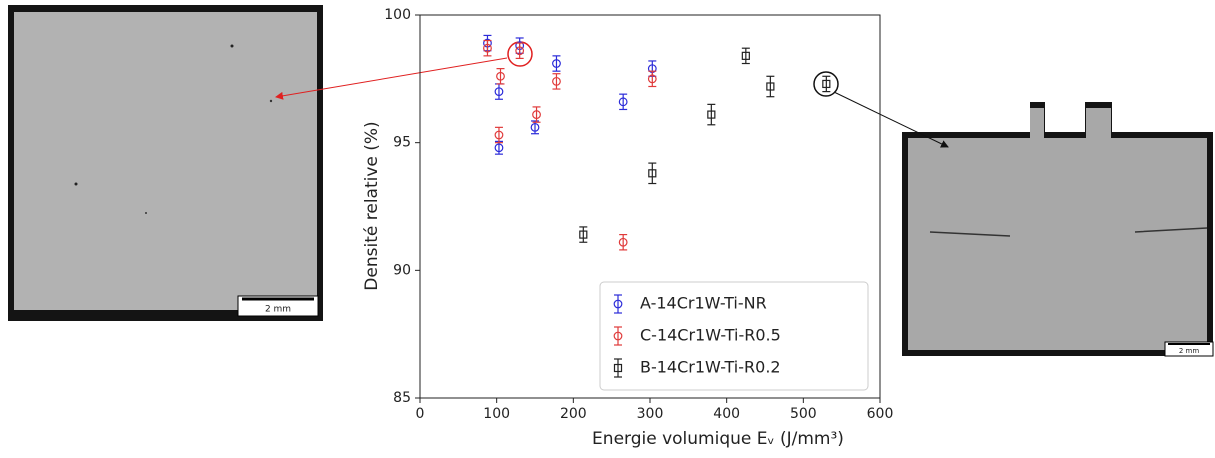  I want to click on y-tick-label: 85, so click(402, 398).